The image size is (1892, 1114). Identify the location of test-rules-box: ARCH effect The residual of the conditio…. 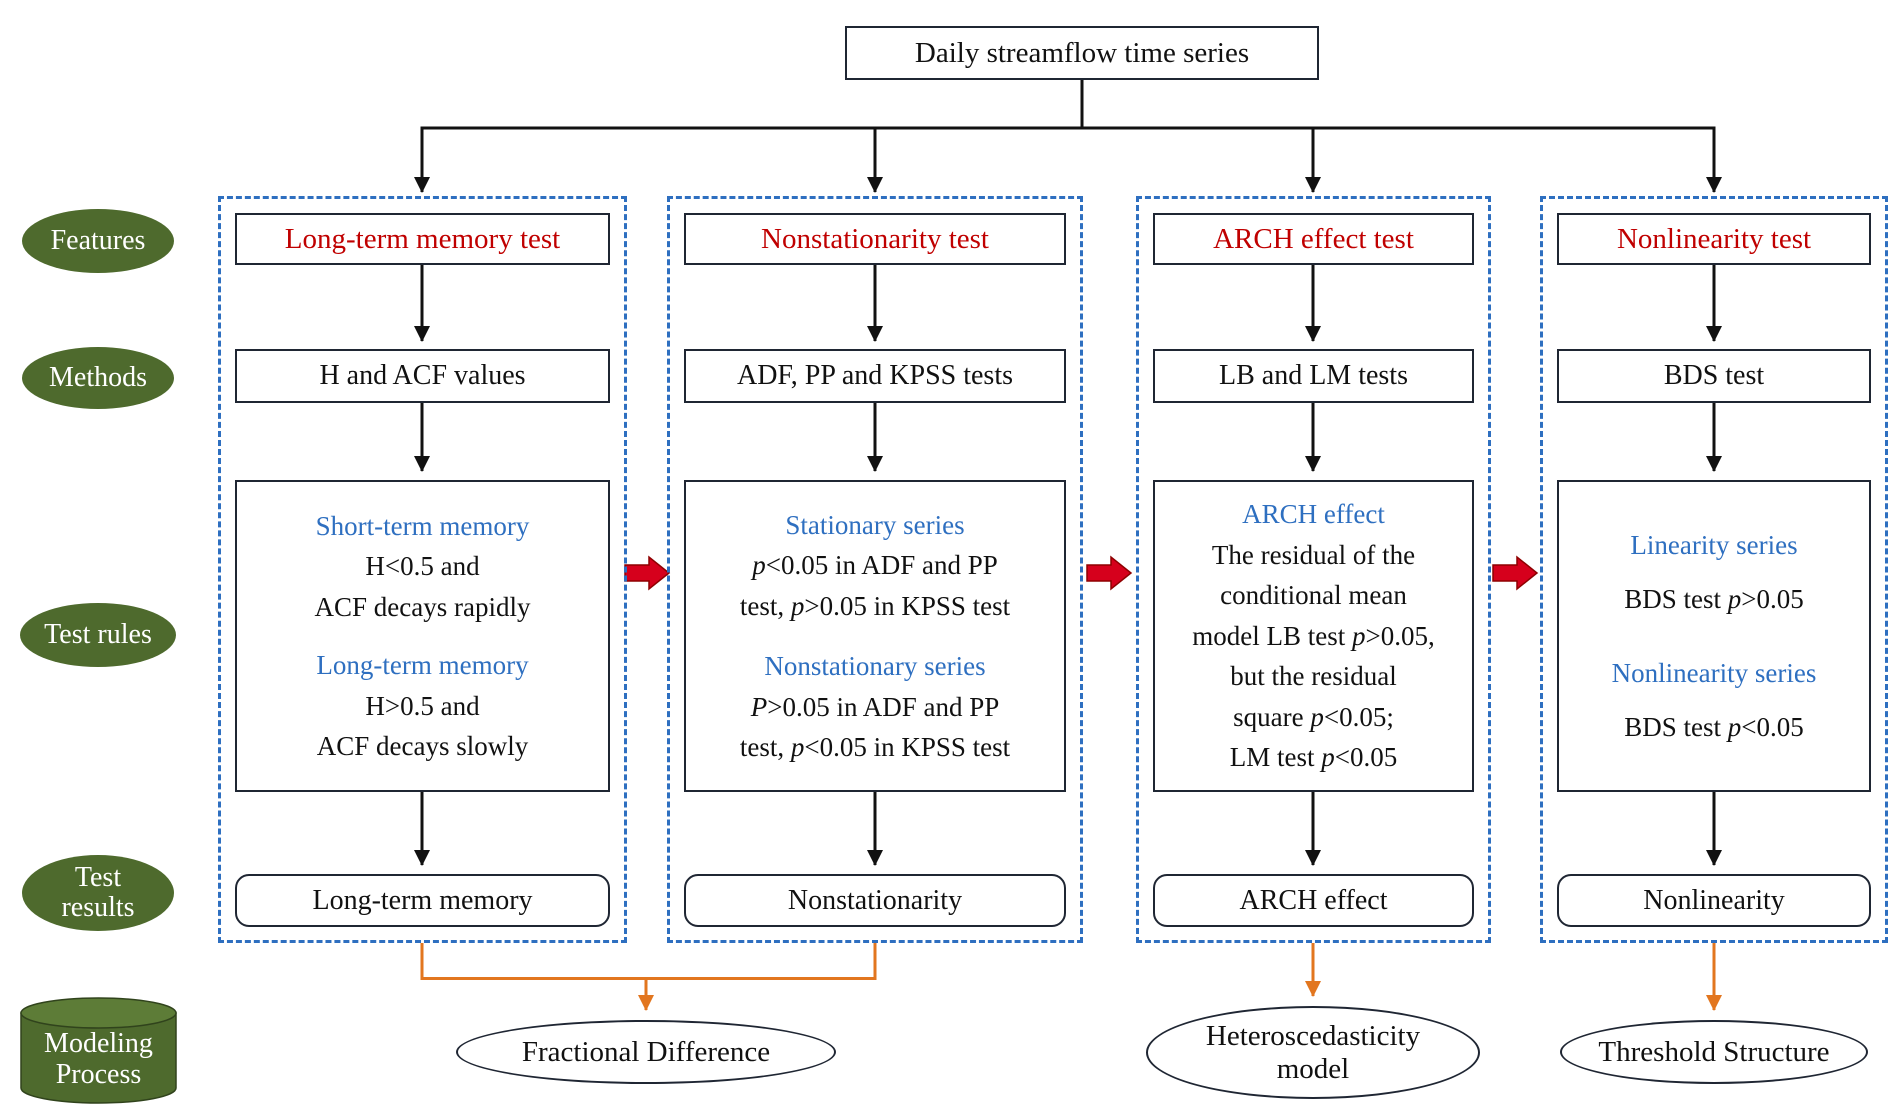
(1313, 636).